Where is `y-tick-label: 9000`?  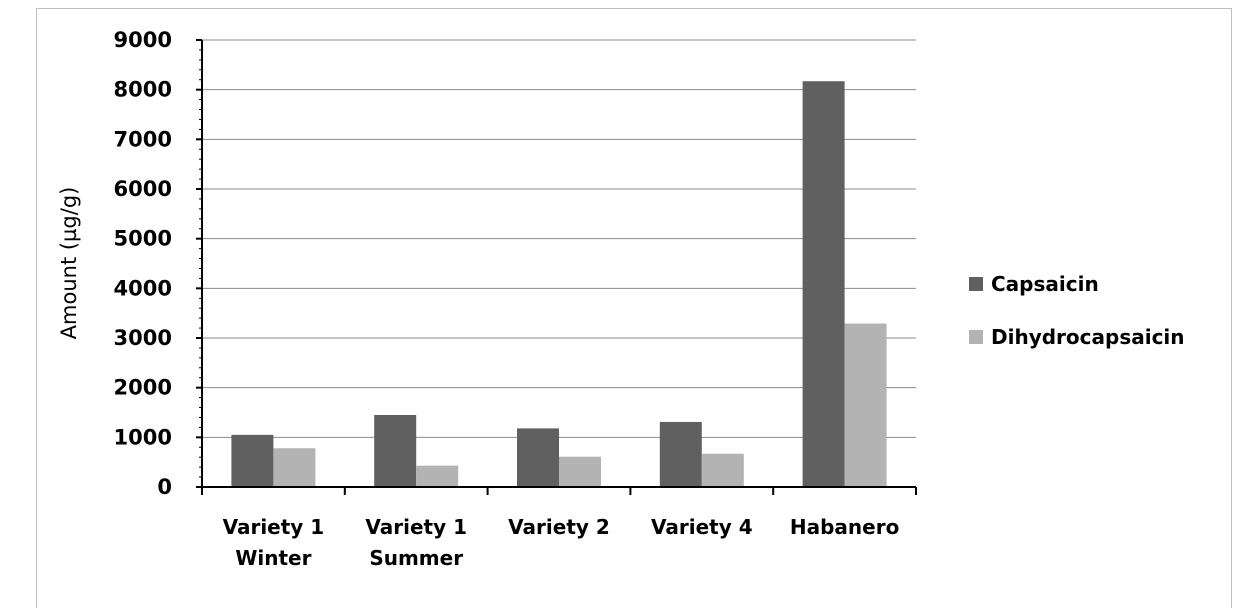 y-tick-label: 9000 is located at coordinates (143, 40).